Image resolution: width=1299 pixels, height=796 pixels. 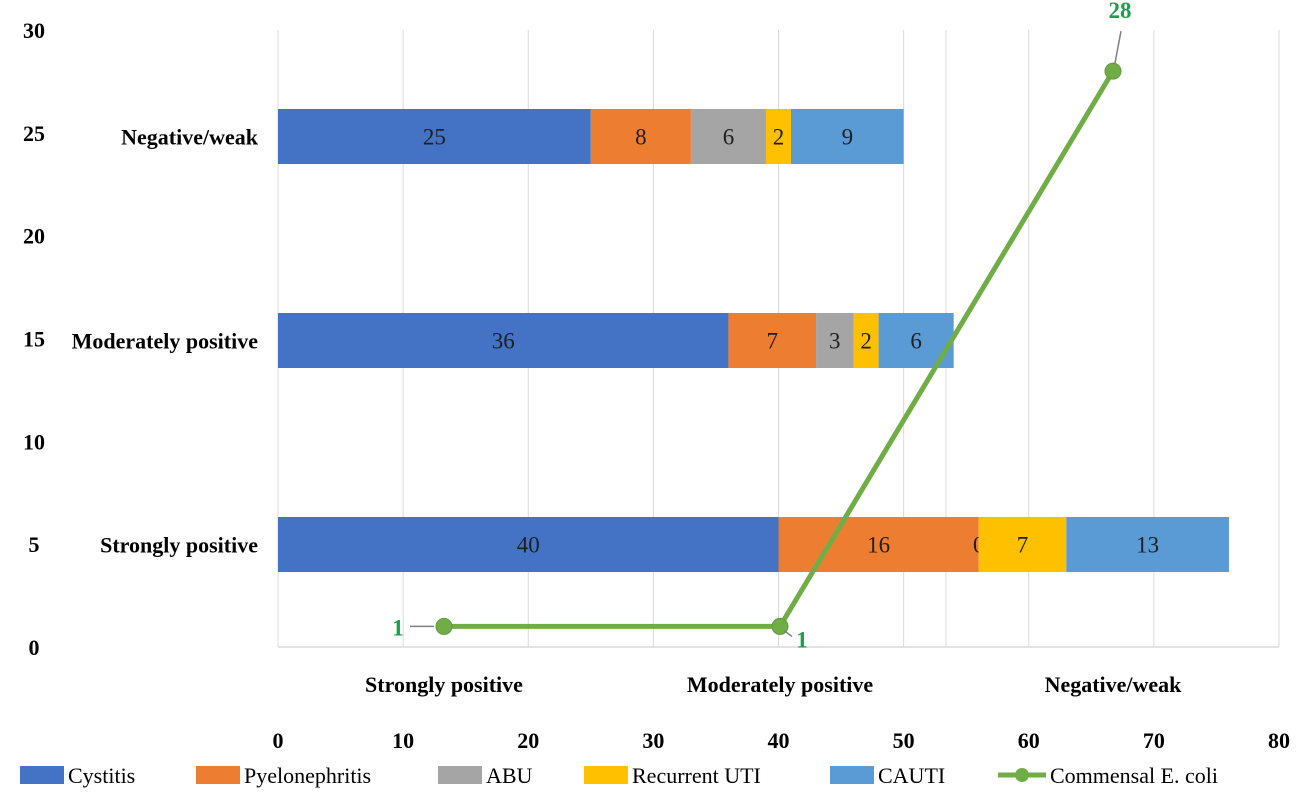 I want to click on bar-recurrent-uti-negative-weak, so click(x=778, y=136).